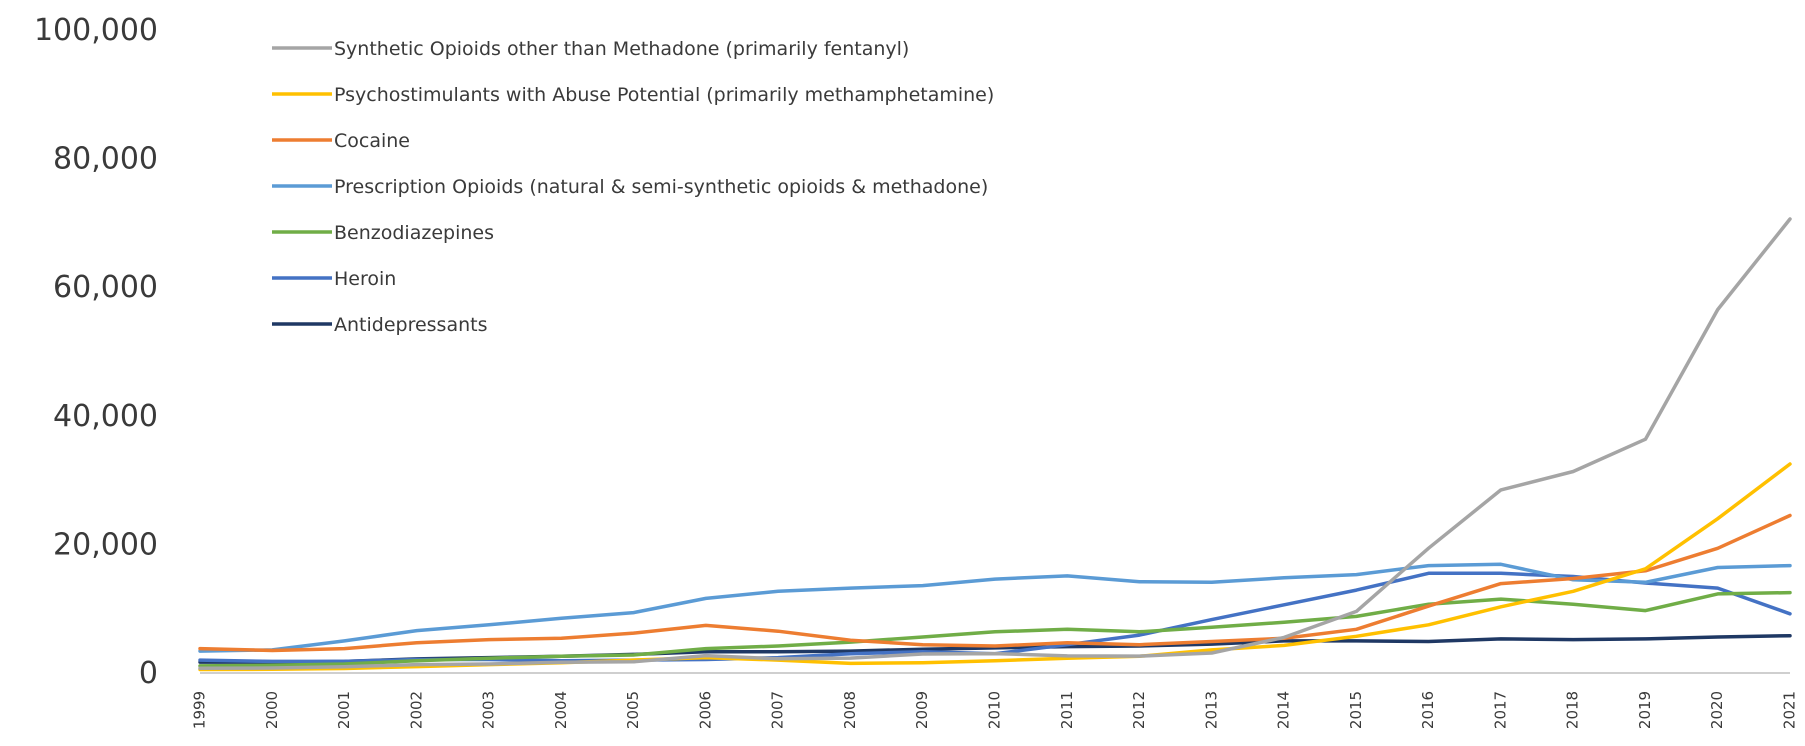 The width and height of the screenshot is (1805, 746). I want to click on y-tick-label: 0, so click(148, 673).